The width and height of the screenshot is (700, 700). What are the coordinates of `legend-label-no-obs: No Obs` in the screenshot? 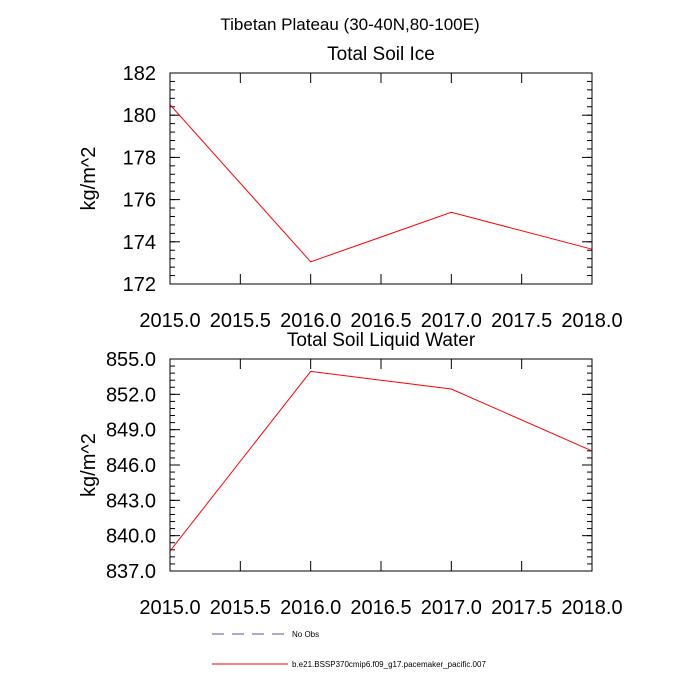 It's located at (305, 634).